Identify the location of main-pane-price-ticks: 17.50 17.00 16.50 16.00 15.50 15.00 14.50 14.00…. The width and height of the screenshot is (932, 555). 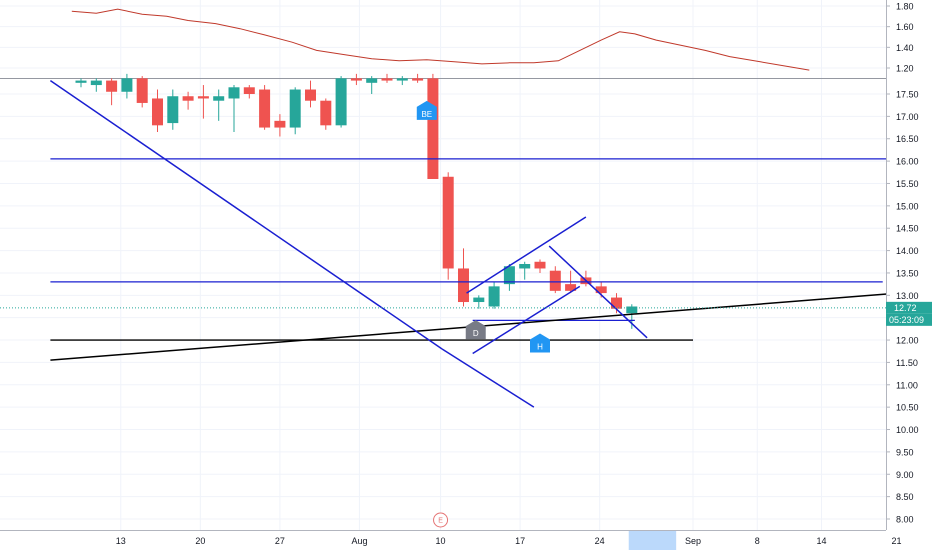
(902, 307).